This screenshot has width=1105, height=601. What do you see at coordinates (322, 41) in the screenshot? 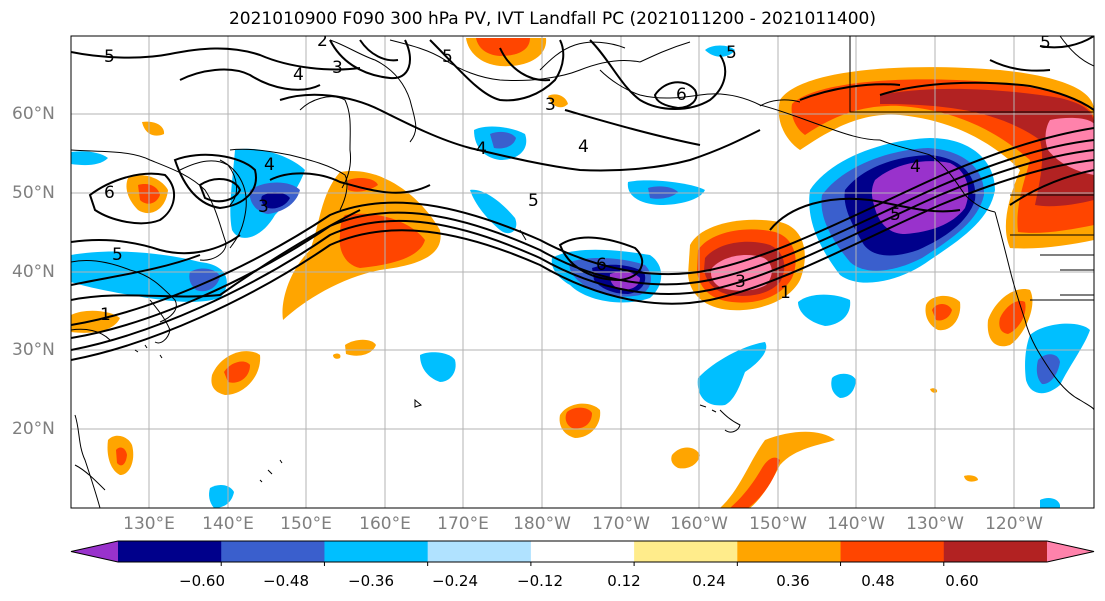
I see `contour-label: 2` at bounding box center [322, 41].